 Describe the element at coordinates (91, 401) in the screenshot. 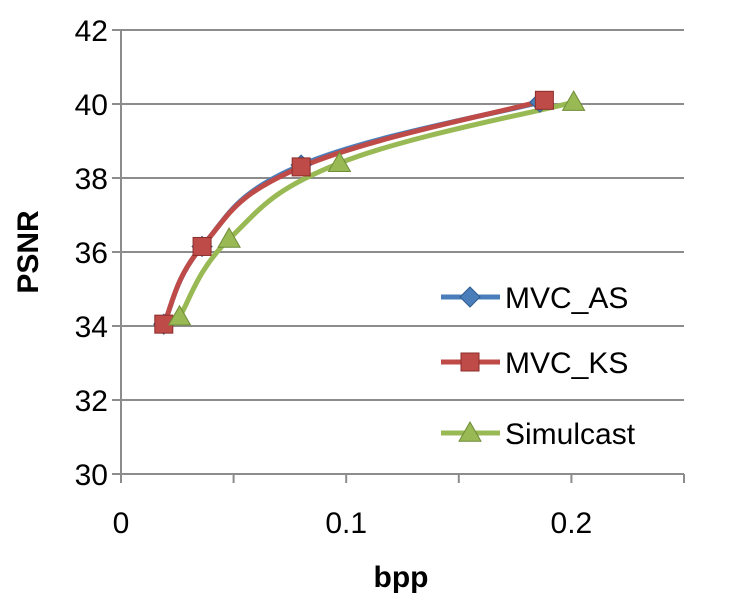

I see `y-tick-label: 32` at that location.